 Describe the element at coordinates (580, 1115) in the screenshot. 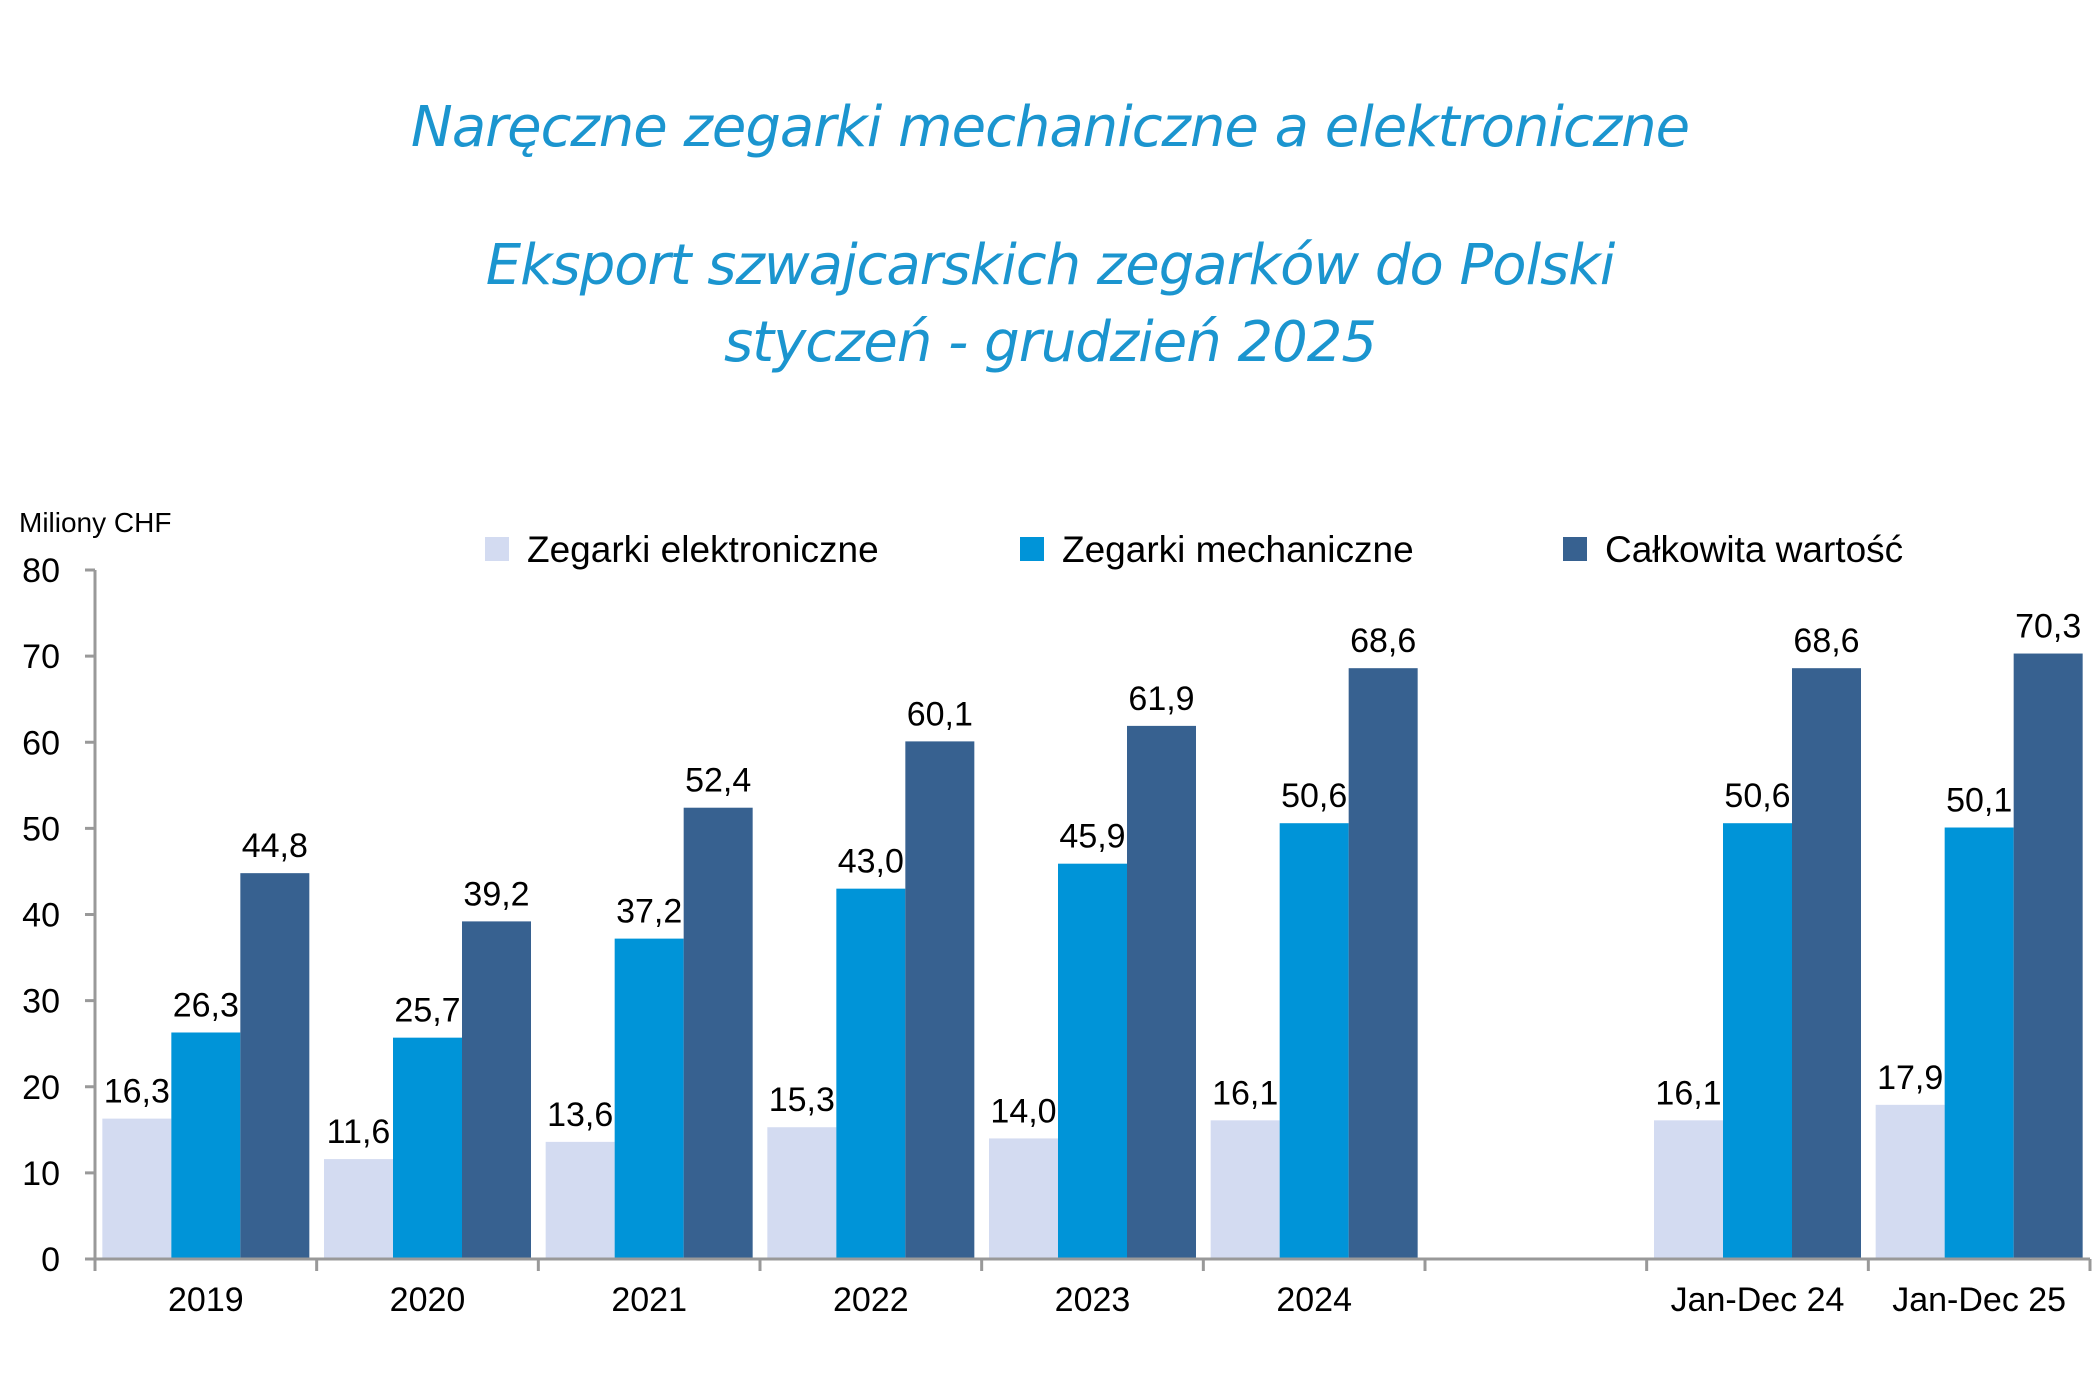

I see `data-label: 13,6` at that location.